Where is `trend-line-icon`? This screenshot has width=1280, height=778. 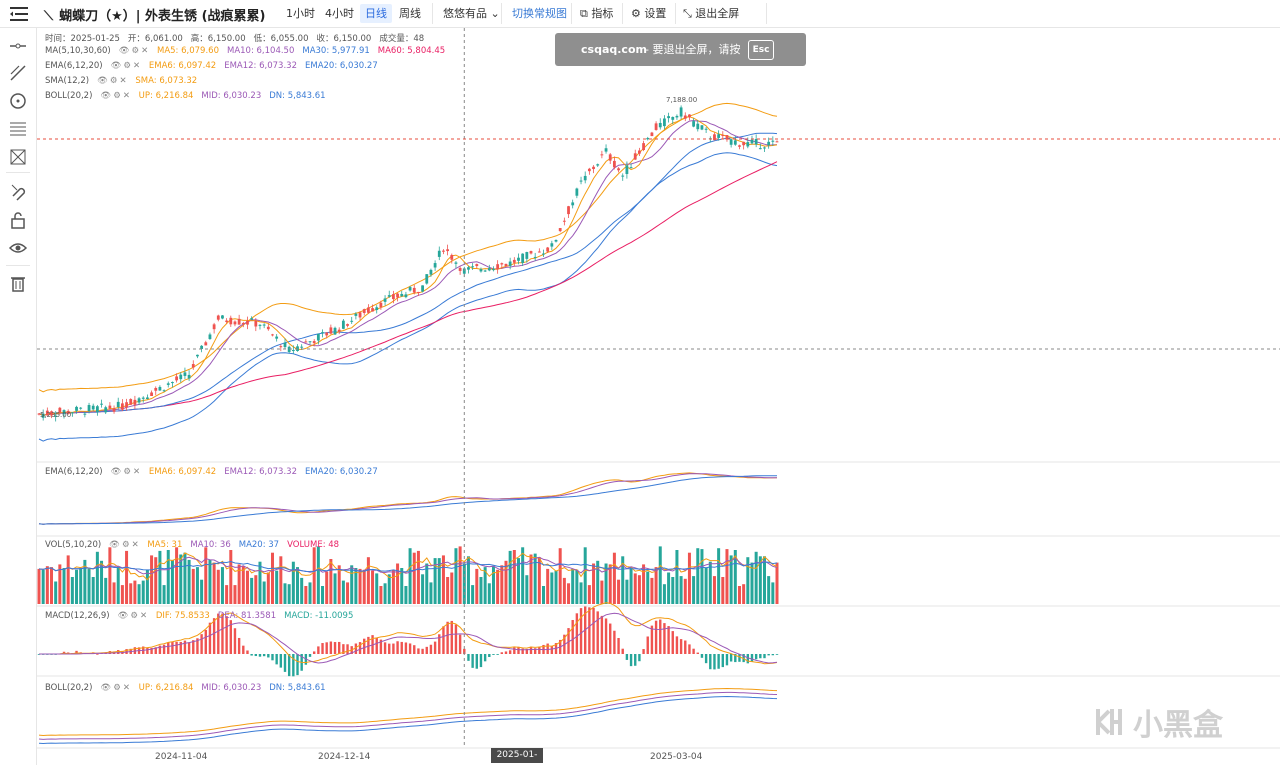 trend-line-icon is located at coordinates (18, 73).